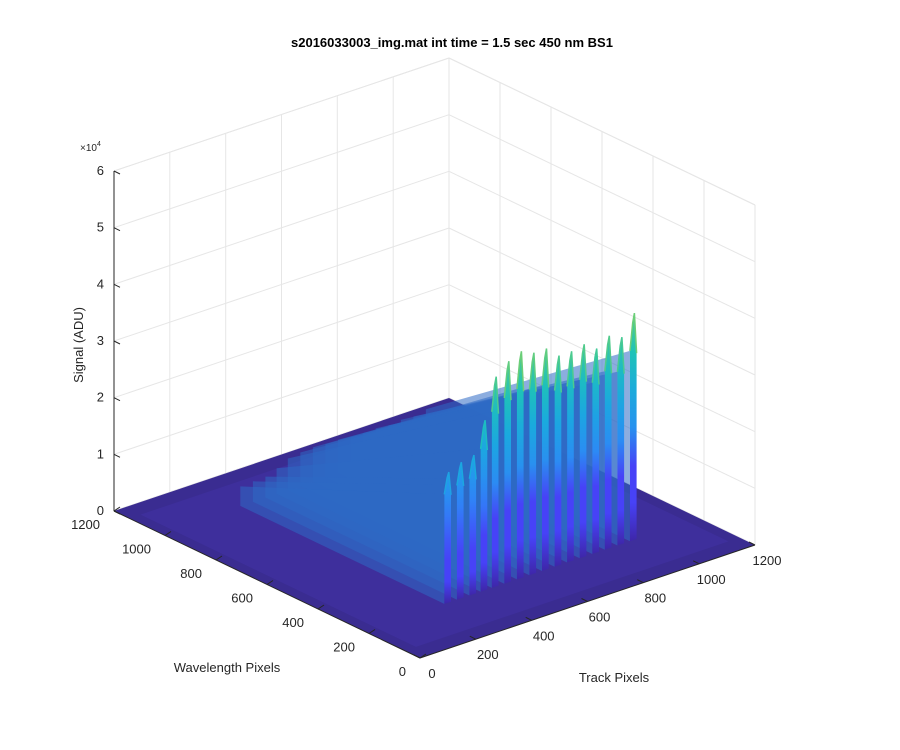 The width and height of the screenshot is (900, 750). I want to click on z-tick-label: 6, so click(100, 170).